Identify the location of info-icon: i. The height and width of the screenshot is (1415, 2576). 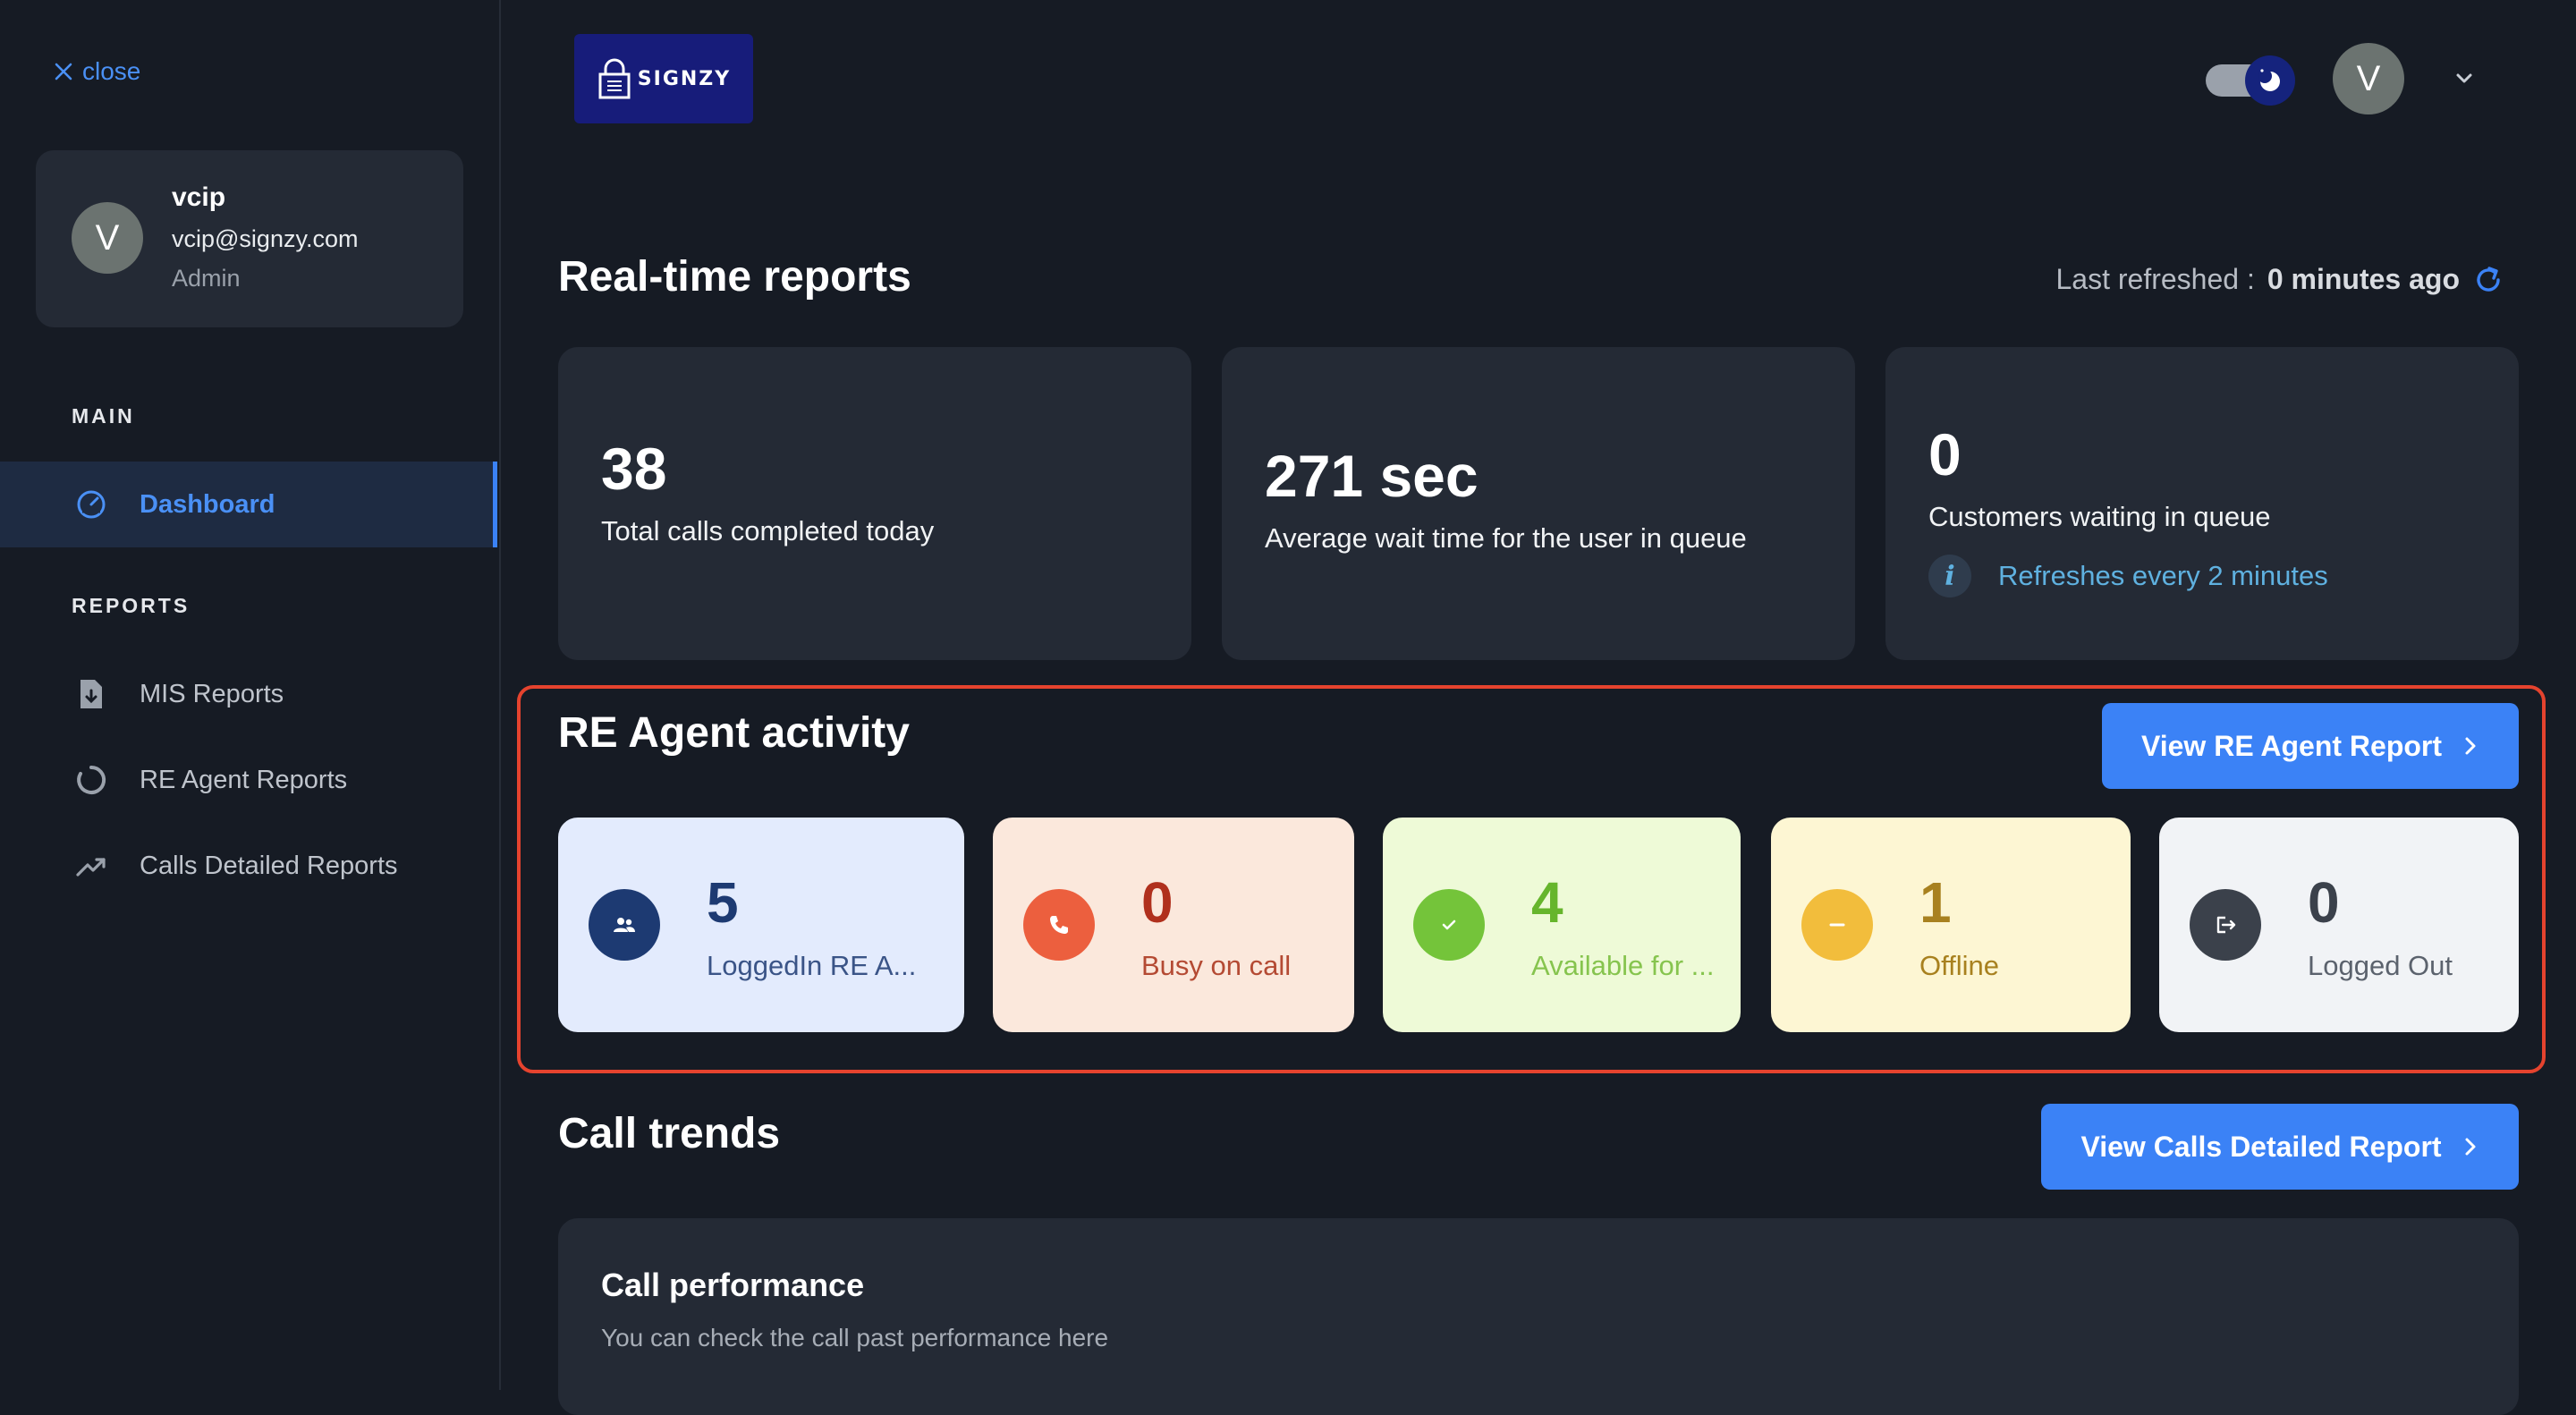
(1949, 576).